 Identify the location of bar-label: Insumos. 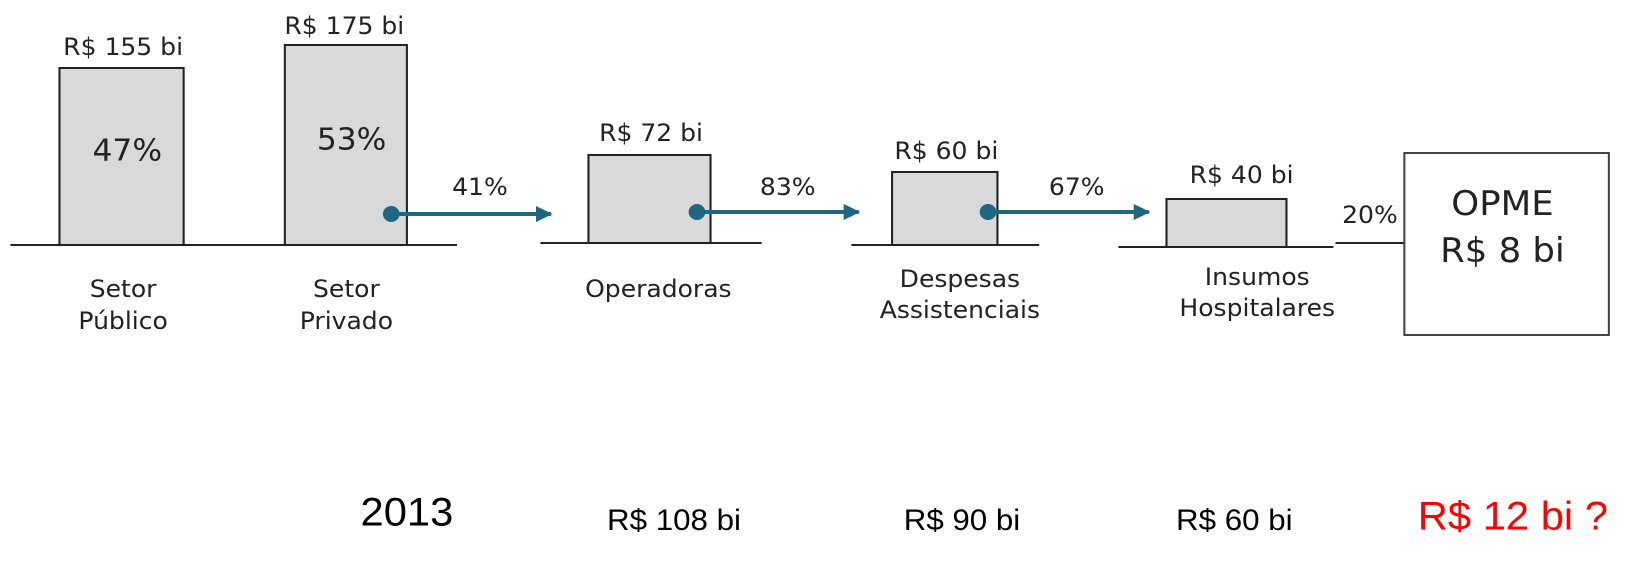
(1257, 276).